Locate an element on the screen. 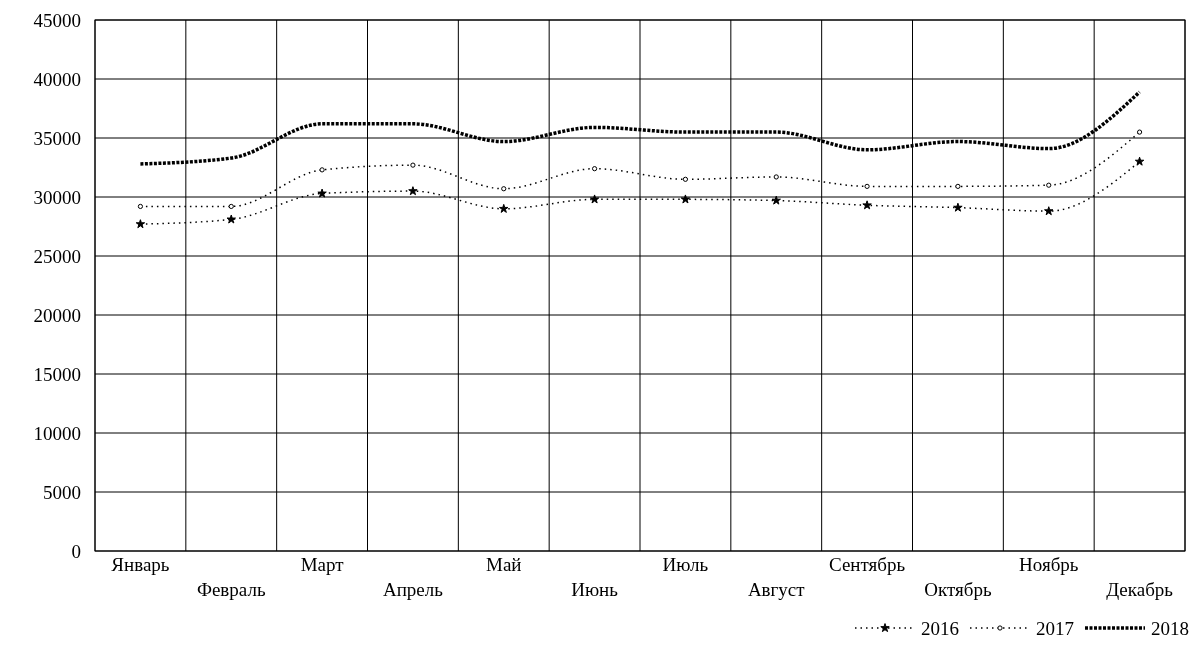 This screenshot has width=1200, height=649. x-tick-label: Май is located at coordinates (504, 564).